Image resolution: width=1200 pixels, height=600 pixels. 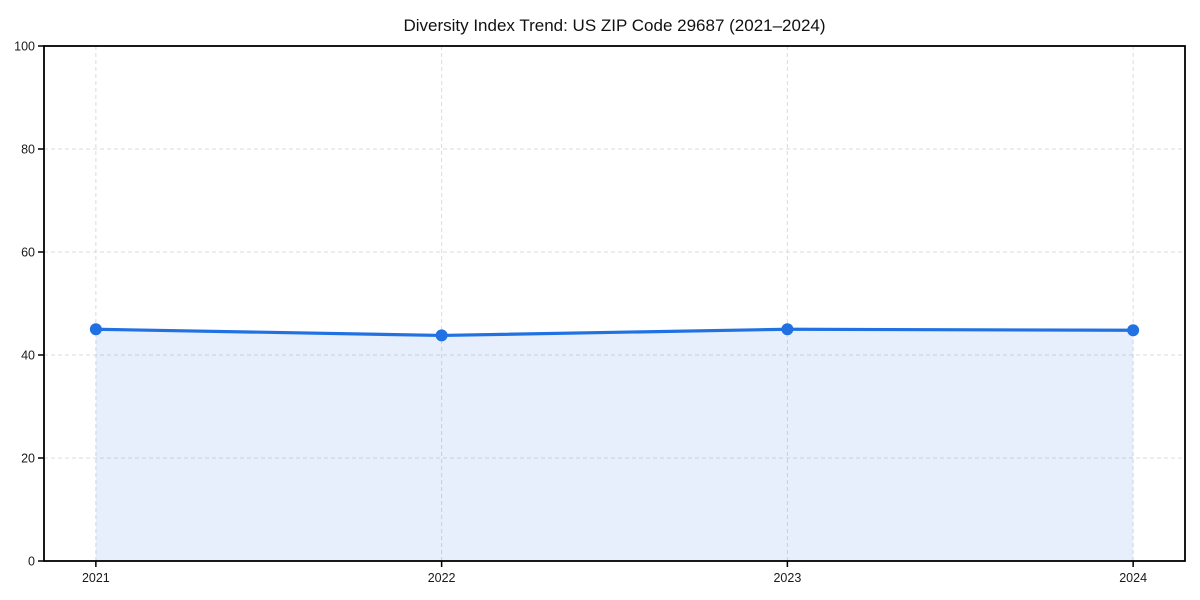 I want to click on x-tick-labels: 2021 2022 2023 2024, so click(x=614, y=578).